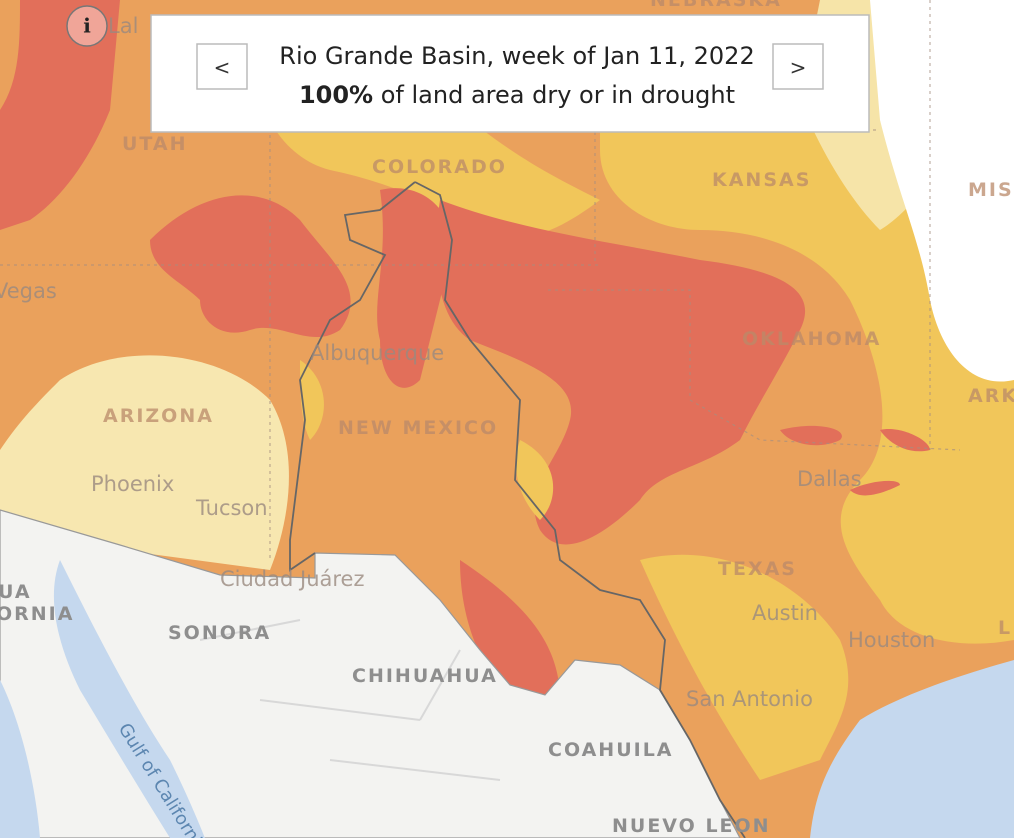 The width and height of the screenshot is (1014, 838). What do you see at coordinates (829, 479) in the screenshot?
I see `city-label: Dallas` at bounding box center [829, 479].